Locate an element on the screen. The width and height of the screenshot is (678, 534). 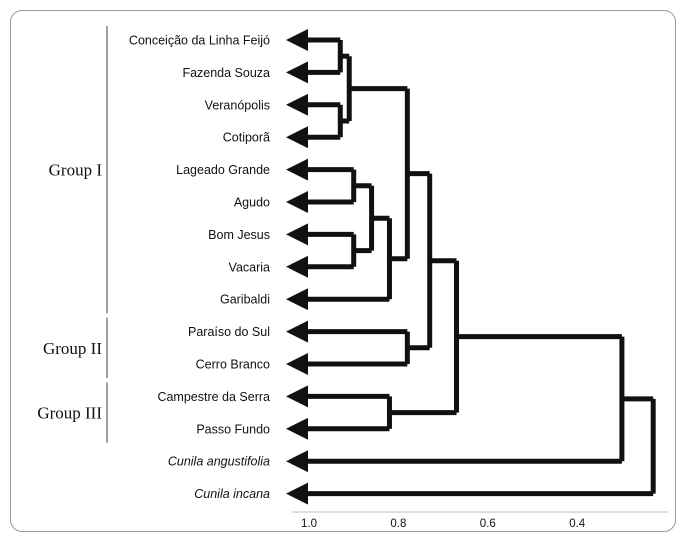
leaf-label: Passo Fundo is located at coordinates (233, 429).